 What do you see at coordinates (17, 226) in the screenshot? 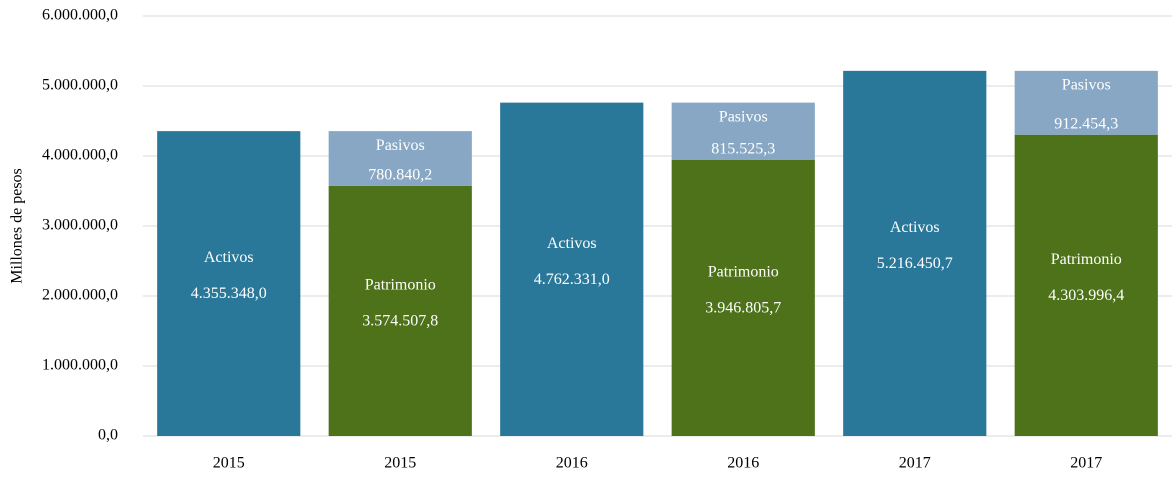
I see `y-axis-label: Millones de pesos` at bounding box center [17, 226].